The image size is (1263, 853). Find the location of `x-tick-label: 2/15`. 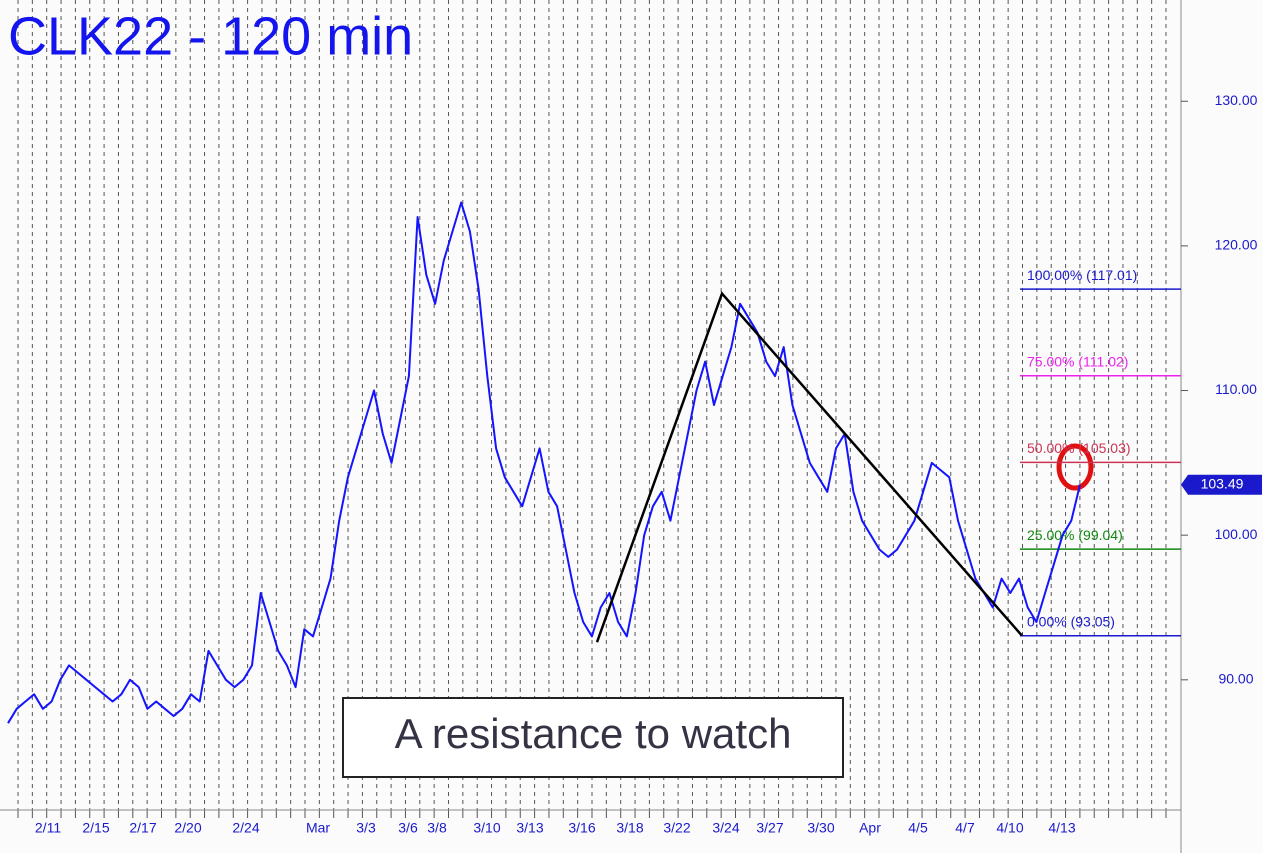

x-tick-label: 2/15 is located at coordinates (95, 828).